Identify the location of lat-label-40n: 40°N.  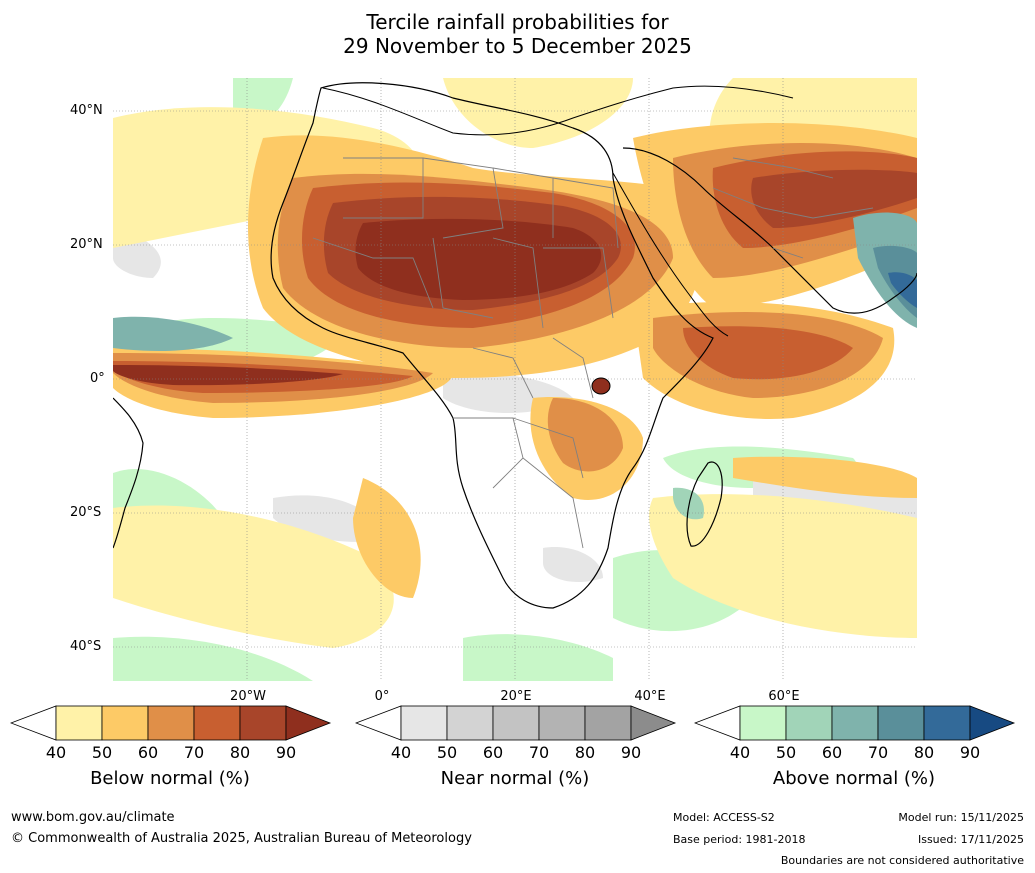
(86, 110).